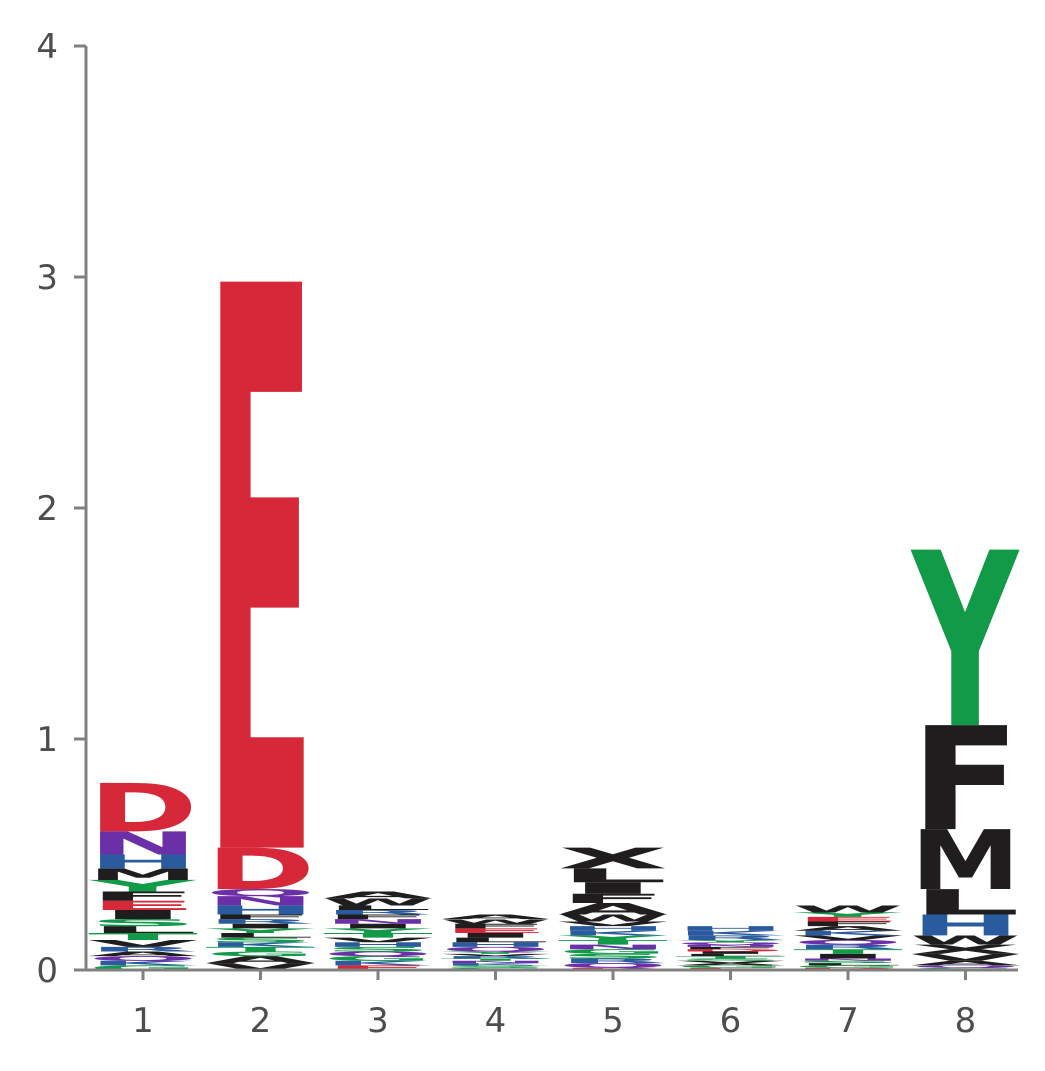 The image size is (1045, 1071). Describe the element at coordinates (966, 949) in the screenshot. I see `logo-letter-x: X` at that location.